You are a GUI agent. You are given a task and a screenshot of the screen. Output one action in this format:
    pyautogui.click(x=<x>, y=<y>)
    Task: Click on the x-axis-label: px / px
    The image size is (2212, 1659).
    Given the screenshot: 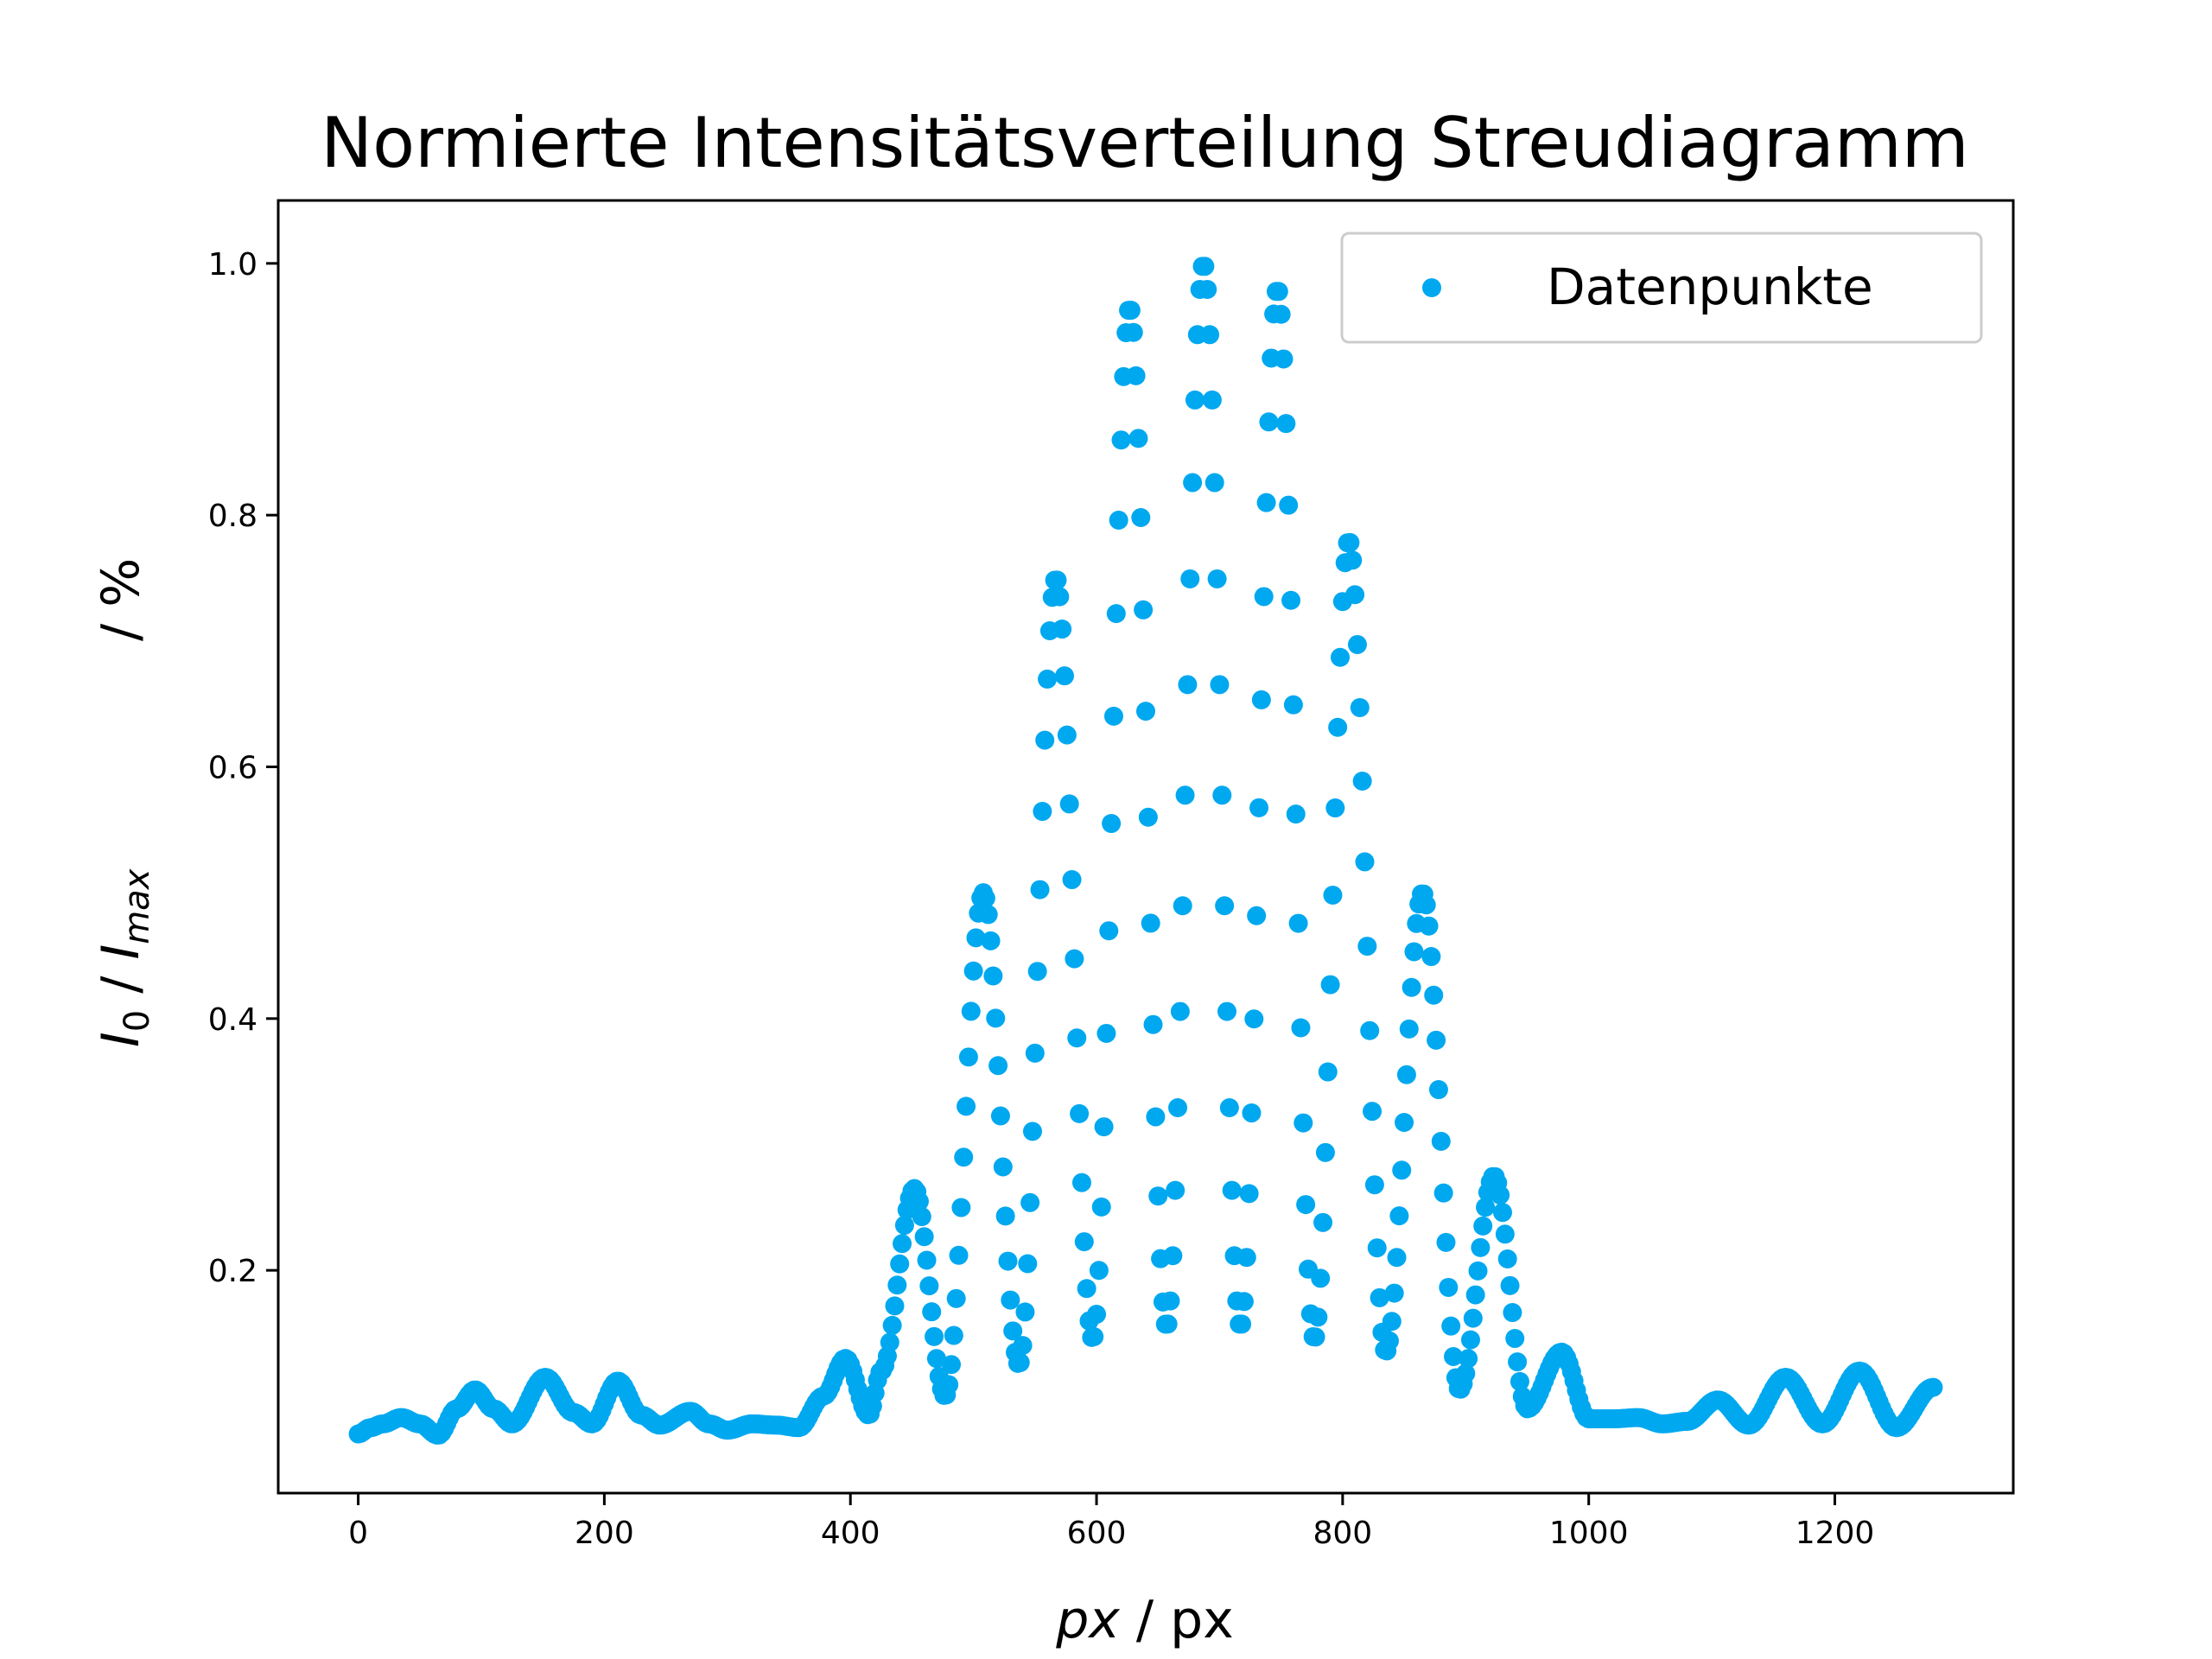 What is the action you would take?
    pyautogui.click(x=1144, y=1620)
    